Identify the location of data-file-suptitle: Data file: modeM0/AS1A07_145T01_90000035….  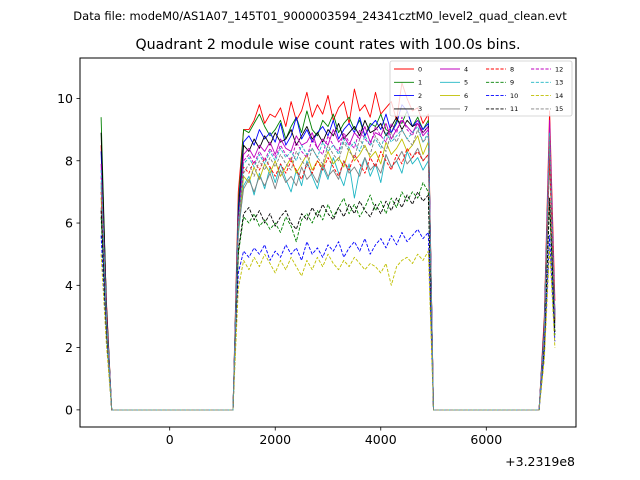
(320, 16).